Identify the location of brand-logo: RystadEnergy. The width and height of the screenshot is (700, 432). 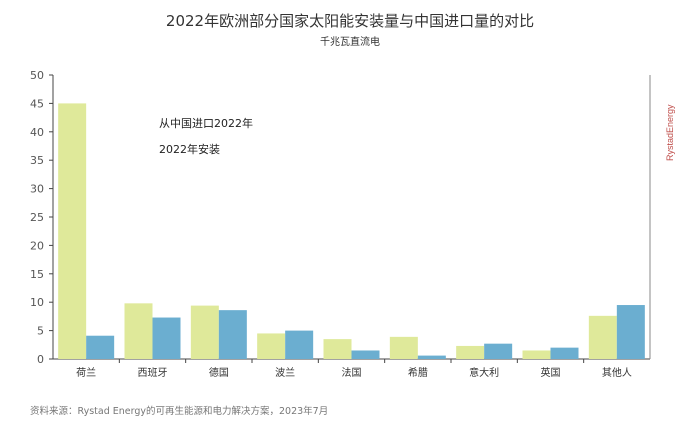
(670, 132).